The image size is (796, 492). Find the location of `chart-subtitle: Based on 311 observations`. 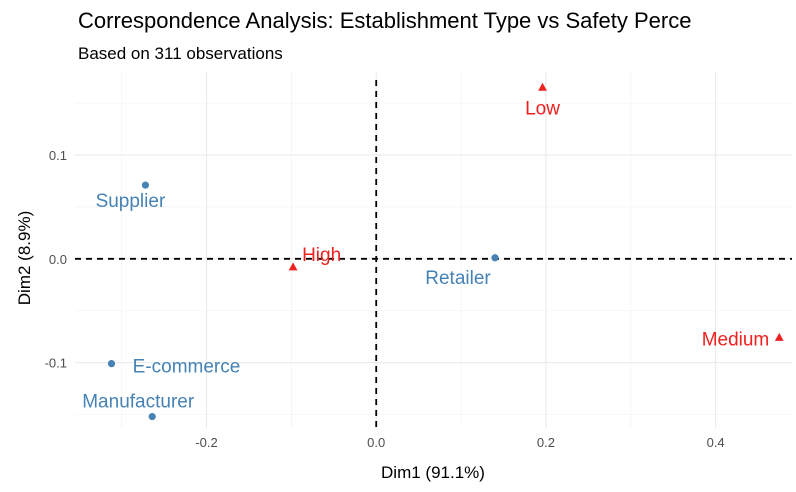

chart-subtitle: Based on 311 observations is located at coordinates (180, 53).